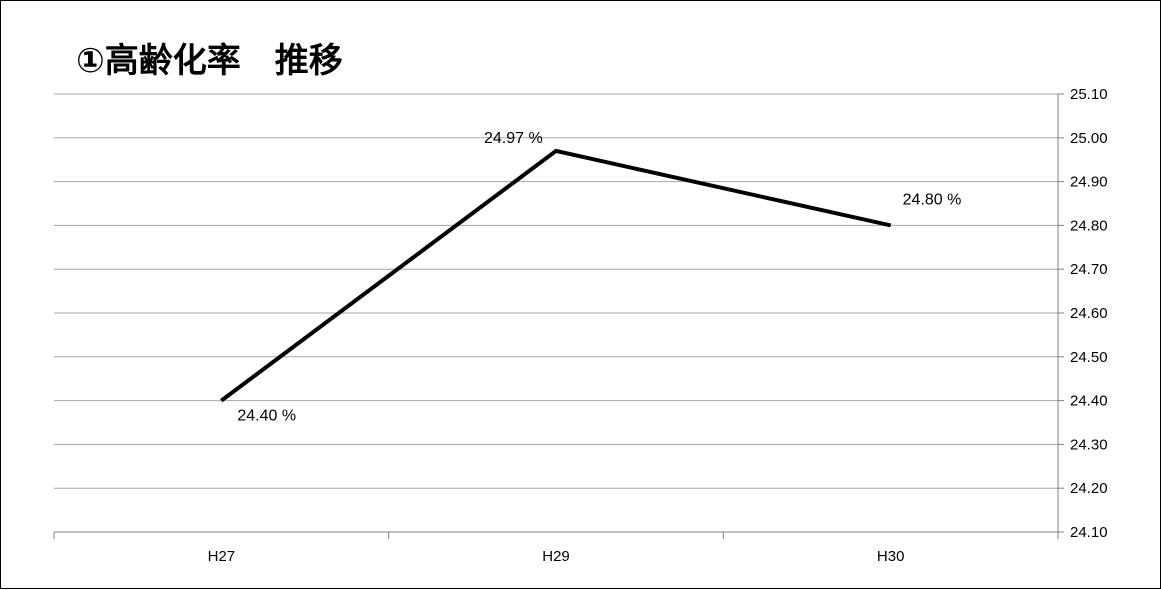 Image resolution: width=1161 pixels, height=590 pixels. I want to click on y-tick-label: 24.30, so click(1089, 444).